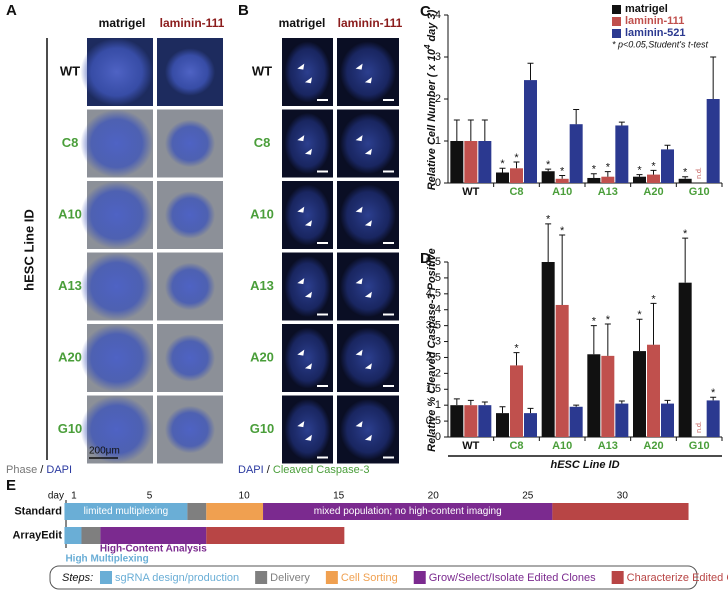 The height and width of the screenshot is (592, 728). I want to click on y-axis-label-text: Relative Cell Number ( x 10, so click(432, 119).